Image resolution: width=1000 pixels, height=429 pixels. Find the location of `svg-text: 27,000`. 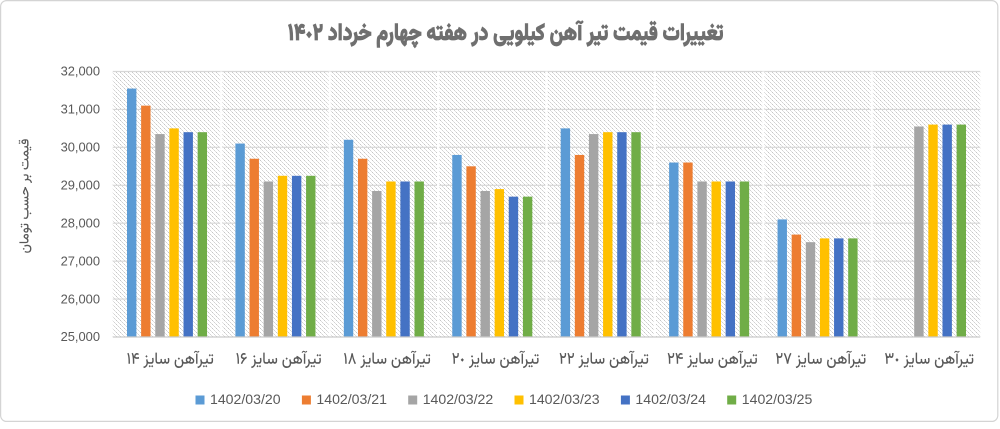

svg-text: 27,000 is located at coordinates (80, 260).